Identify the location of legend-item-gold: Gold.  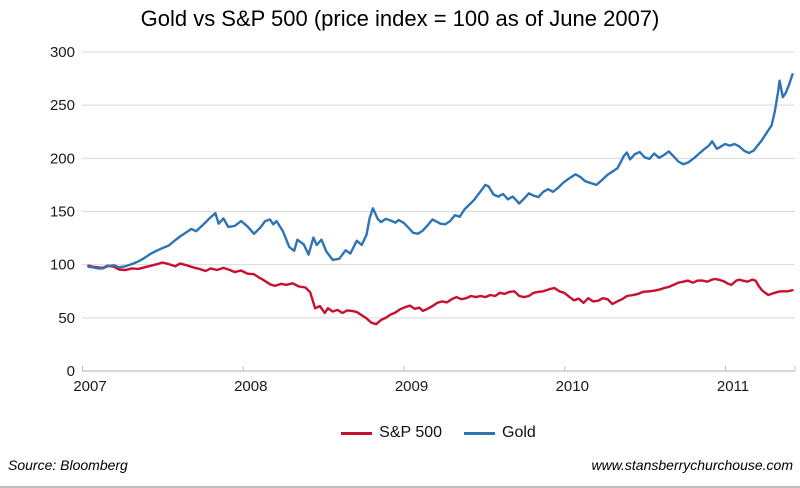
(500, 433).